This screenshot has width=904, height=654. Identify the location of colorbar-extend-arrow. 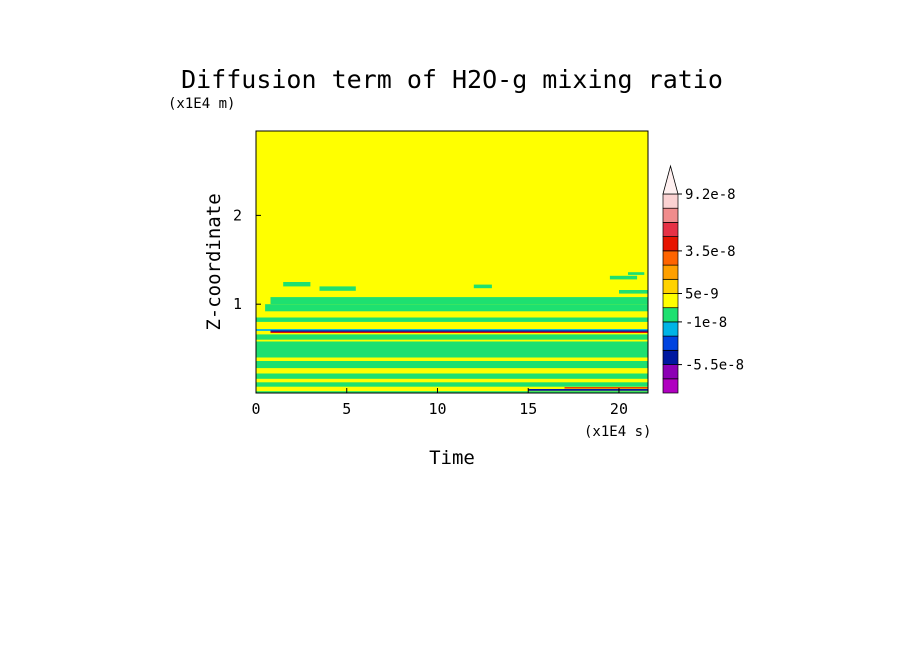
(670, 179).